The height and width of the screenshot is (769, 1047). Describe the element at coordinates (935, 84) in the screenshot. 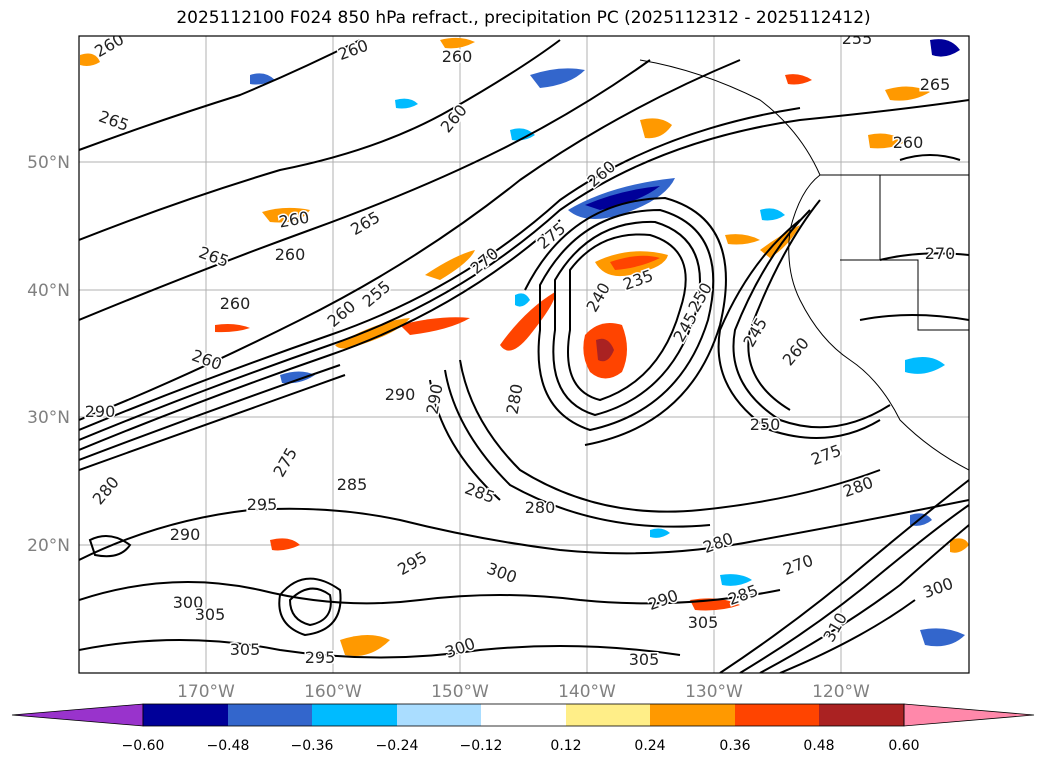

I see `contour-label: 265` at that location.